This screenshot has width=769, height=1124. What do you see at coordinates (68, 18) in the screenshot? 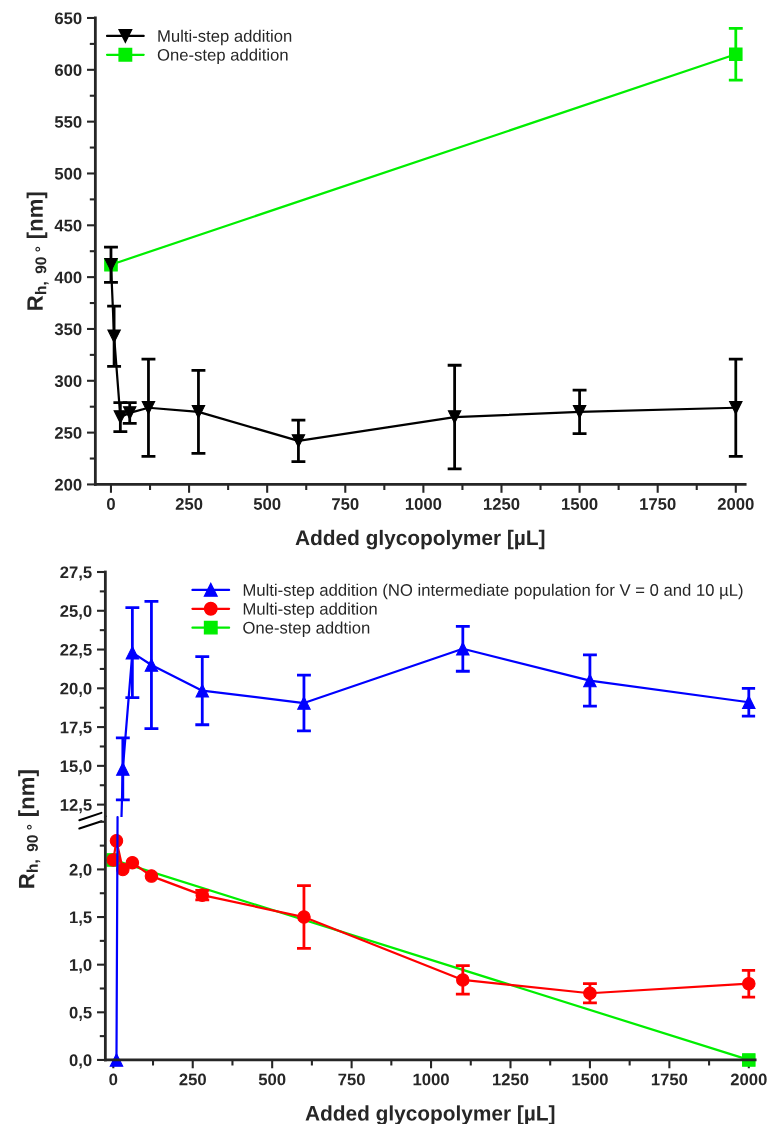
I see `y-tick-label: 650` at bounding box center [68, 18].